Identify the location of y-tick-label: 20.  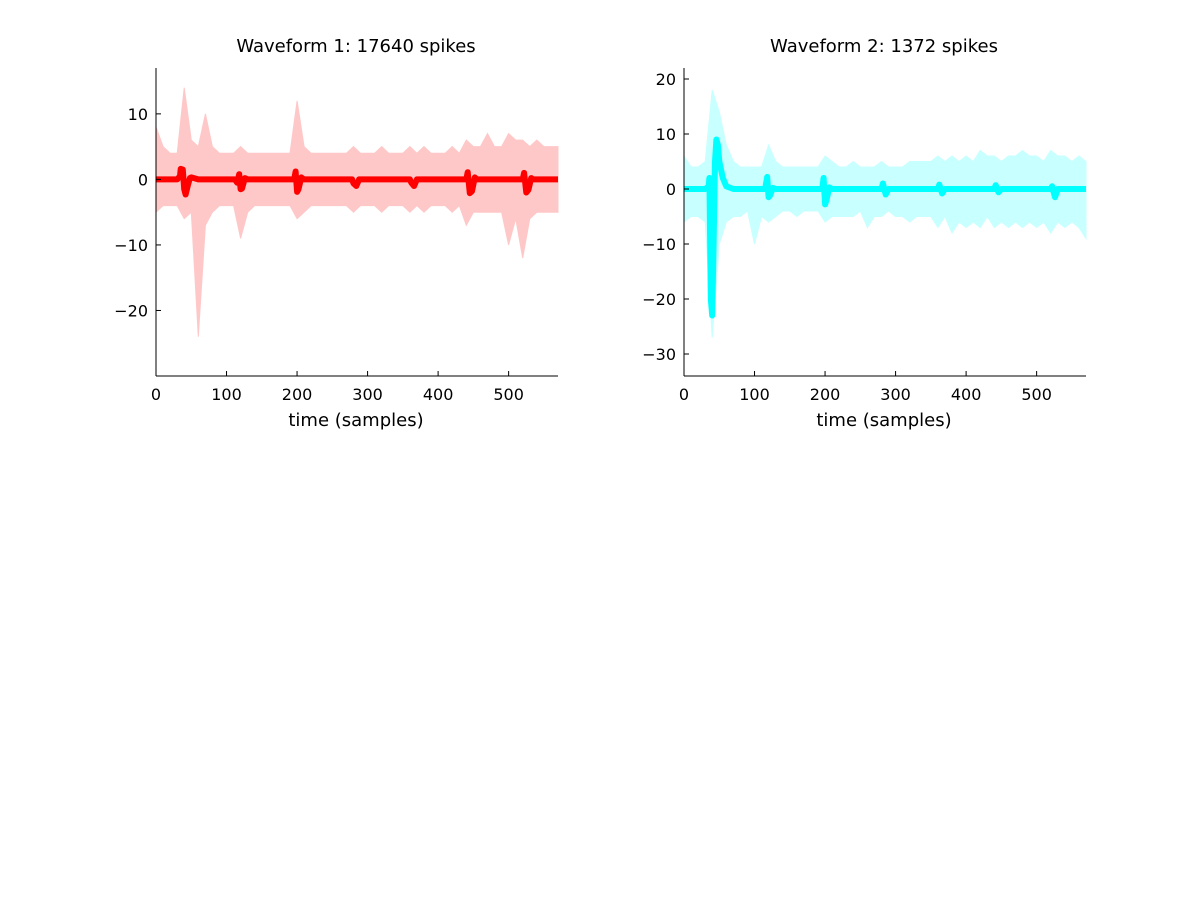
(666, 79).